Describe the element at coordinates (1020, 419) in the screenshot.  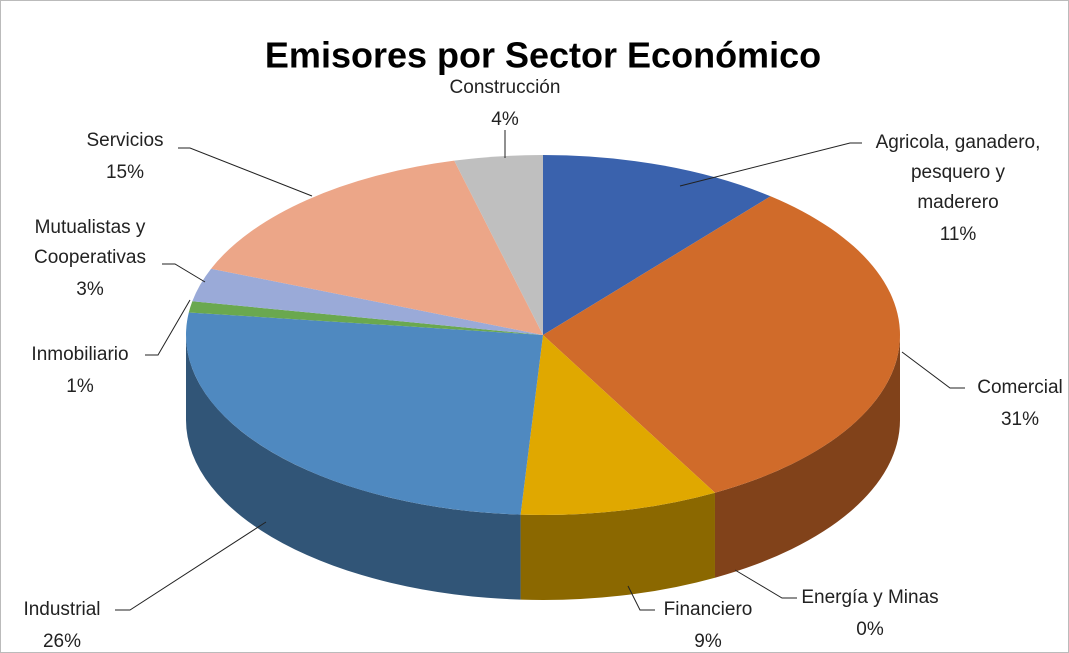
I see `value-label: 31%` at that location.